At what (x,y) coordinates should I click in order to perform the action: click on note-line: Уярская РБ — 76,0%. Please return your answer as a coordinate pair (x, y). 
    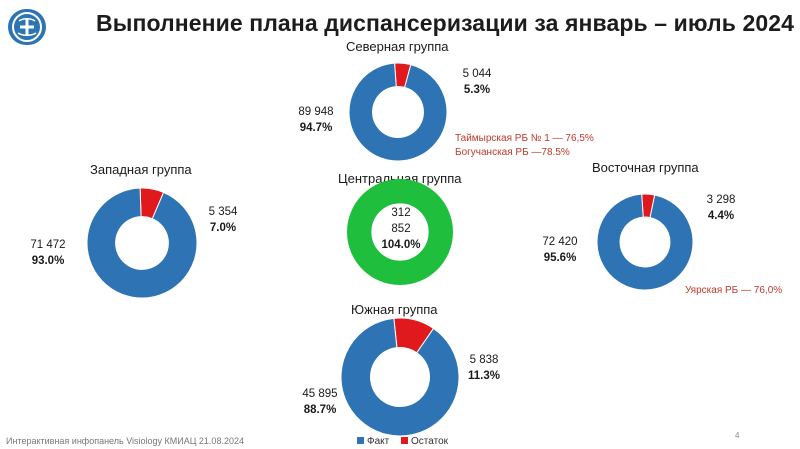
    Looking at the image, I should click on (734, 290).